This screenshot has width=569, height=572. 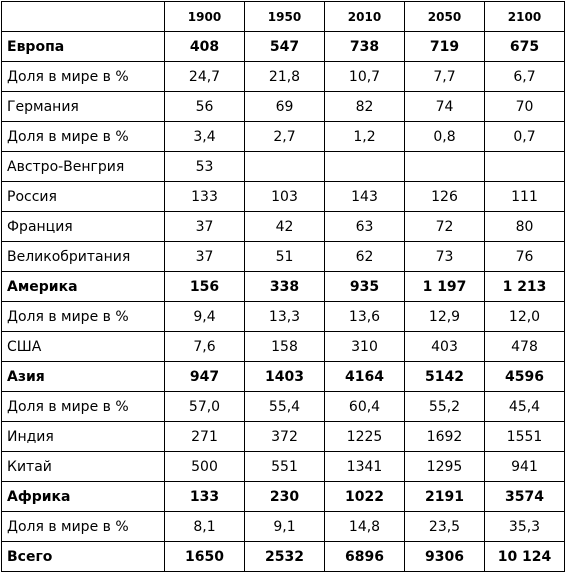 I want to click on table-row: Доля в мире в % 8,1 9,1 14,8 23,5 35,3, so click(x=283, y=526).